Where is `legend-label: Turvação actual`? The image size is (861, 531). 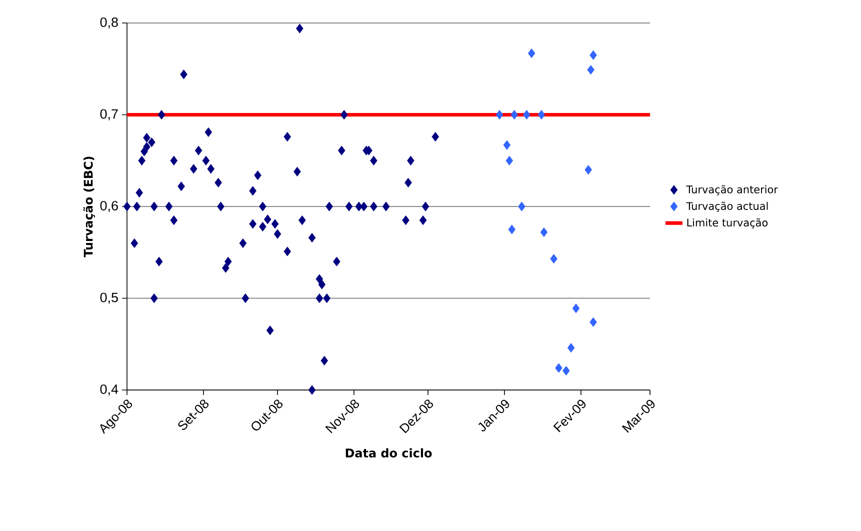
legend-label: Turvação actual is located at coordinates (727, 207).